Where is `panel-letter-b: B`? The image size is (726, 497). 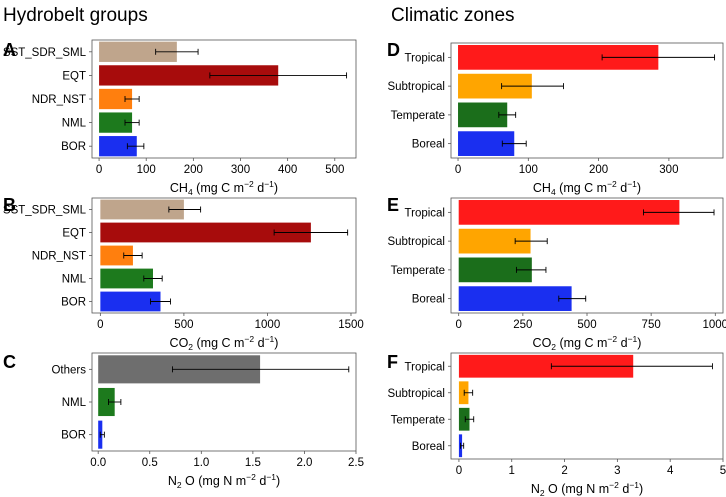
panel-letter-b: B is located at coordinates (9, 205).